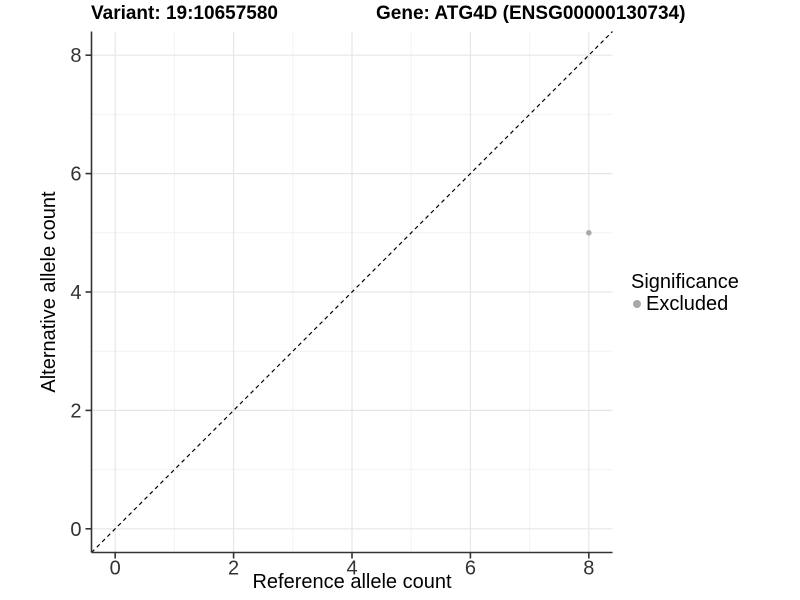 The width and height of the screenshot is (800, 600). Describe the element at coordinates (184, 13) in the screenshot. I see `plot-title-variant: Variant: 19:10657580` at that location.